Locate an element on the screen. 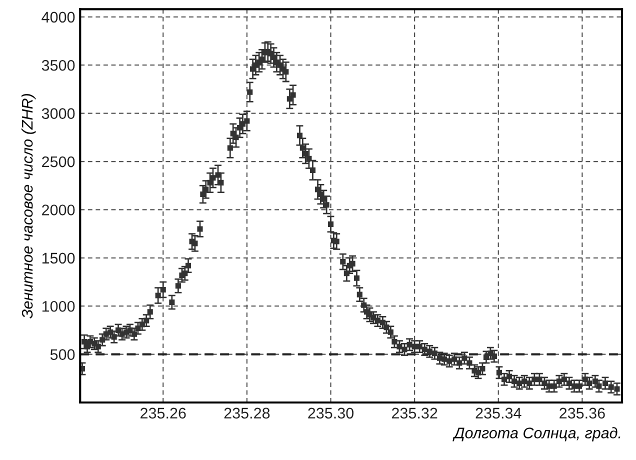  y-tick-label: 2500 is located at coordinates (58, 162).